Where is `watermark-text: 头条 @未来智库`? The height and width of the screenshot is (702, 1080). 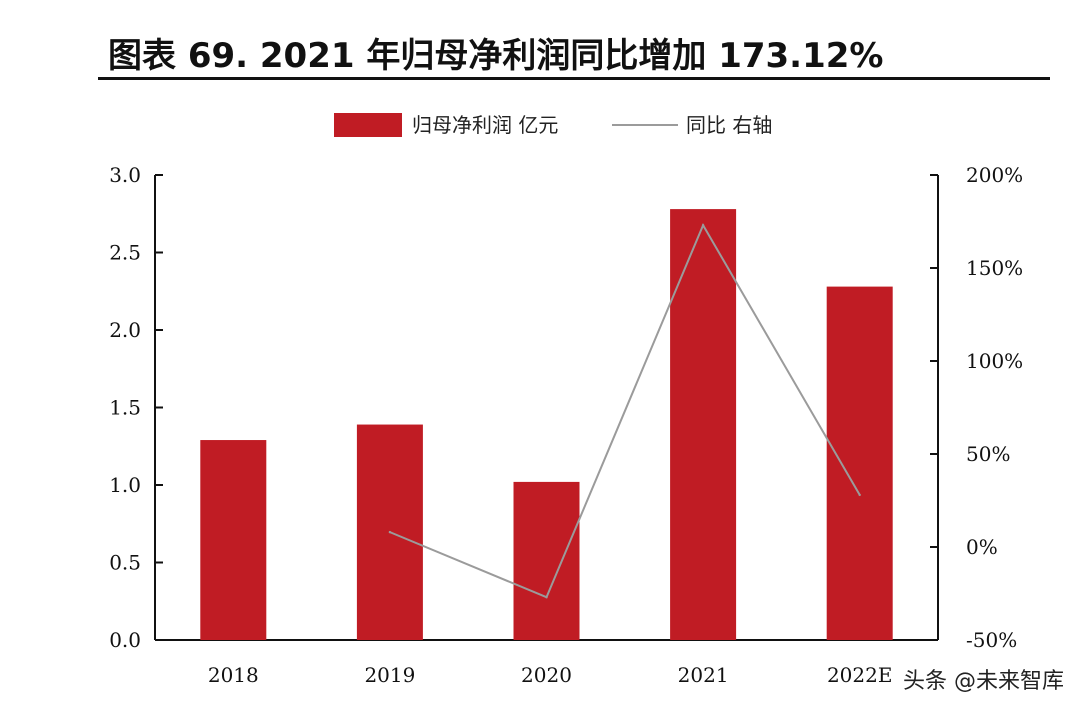
watermark-text: 头条 @未来智库 is located at coordinates (983, 681).